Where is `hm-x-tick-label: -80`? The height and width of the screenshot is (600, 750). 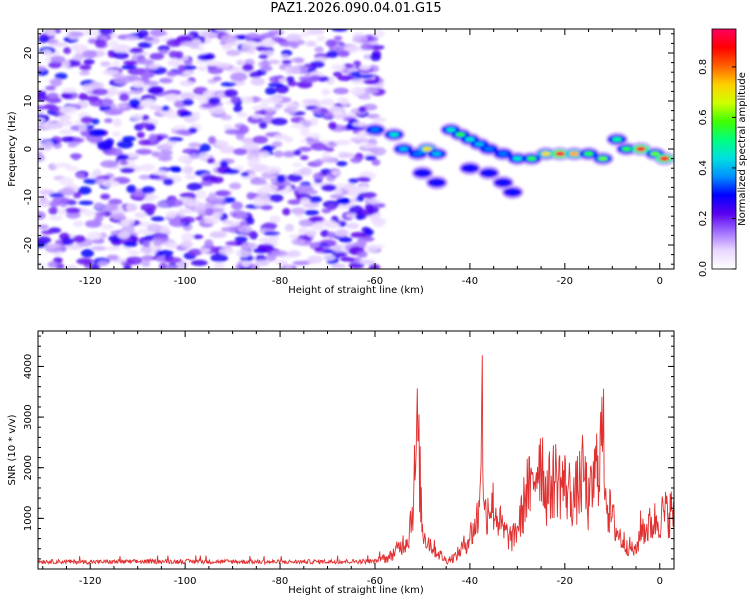
hm-x-tick-label: -80 is located at coordinates (280, 281).